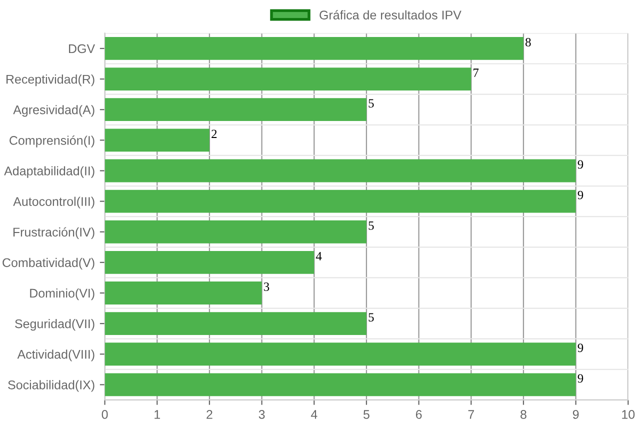  Describe the element at coordinates (52, 142) in the screenshot. I see `y-tick-label: Comprensión(I)` at that location.